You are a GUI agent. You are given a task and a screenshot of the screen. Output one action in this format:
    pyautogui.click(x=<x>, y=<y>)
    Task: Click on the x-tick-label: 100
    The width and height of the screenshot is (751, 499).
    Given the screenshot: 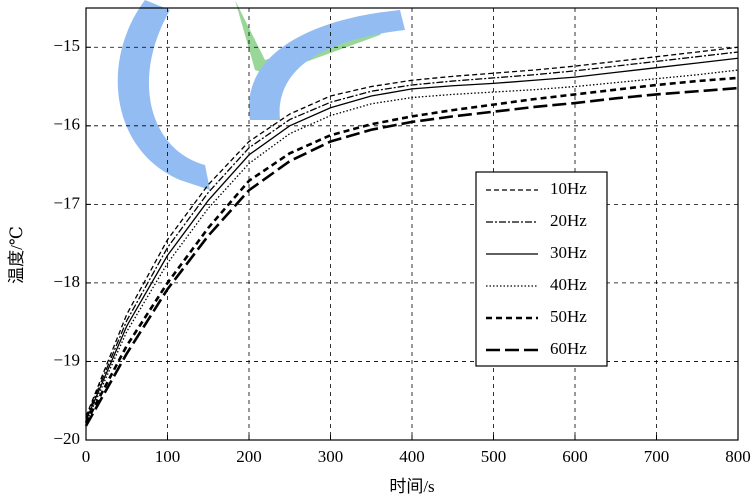 What is the action you would take?
    pyautogui.click(x=168, y=456)
    